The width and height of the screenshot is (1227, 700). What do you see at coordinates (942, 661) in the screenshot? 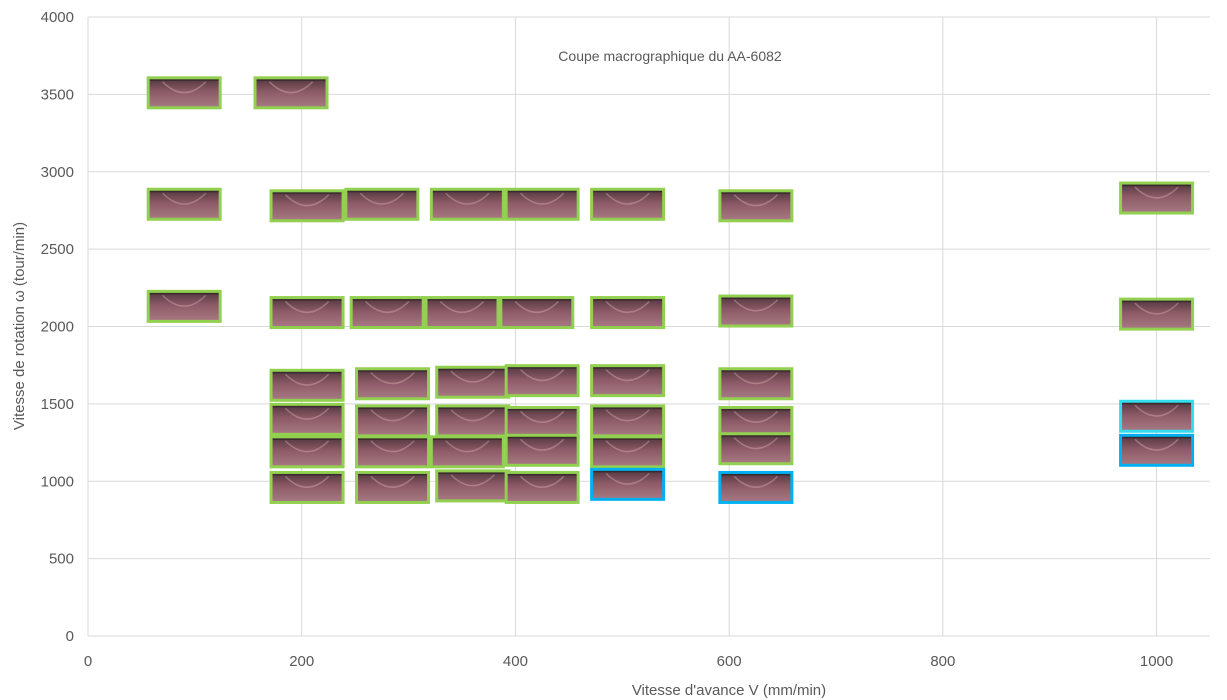
I see `x-tick-label: 800` at bounding box center [942, 661].